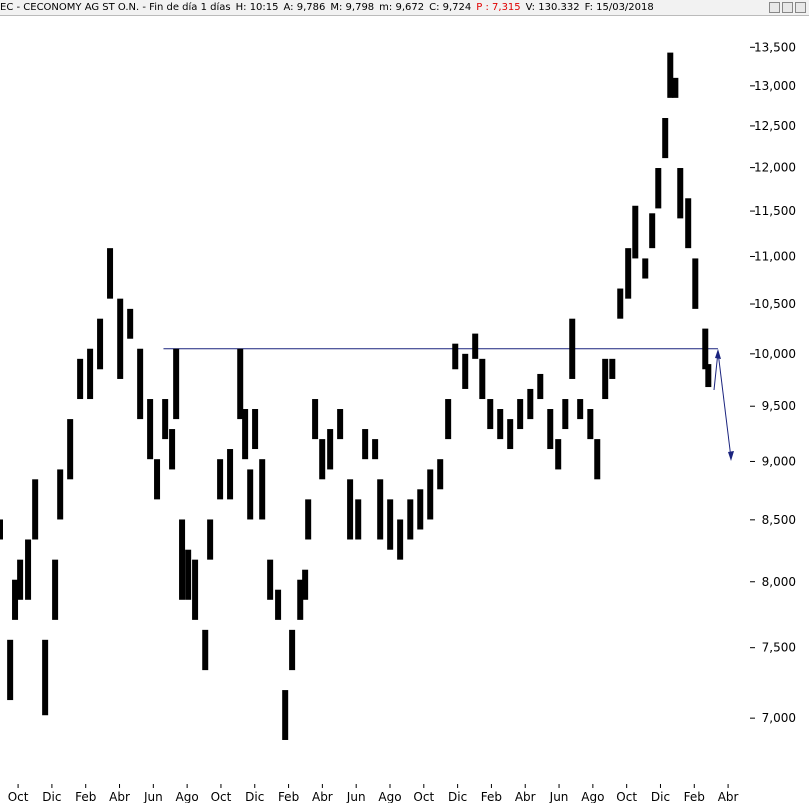 This screenshot has height=803, width=809. I want to click on y-tick-label: 8,500, so click(779, 520).